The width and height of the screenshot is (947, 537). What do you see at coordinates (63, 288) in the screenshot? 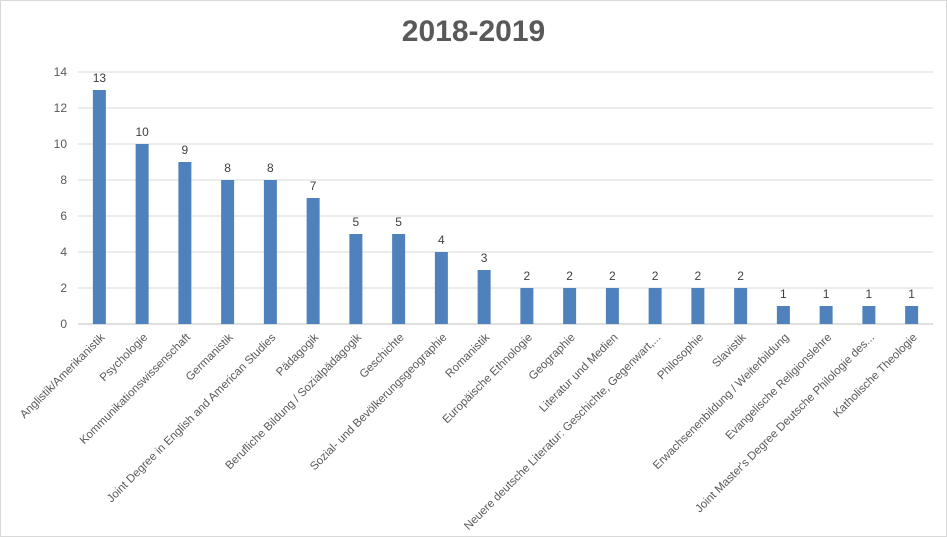
I see `y-tick-label: 2` at bounding box center [63, 288].